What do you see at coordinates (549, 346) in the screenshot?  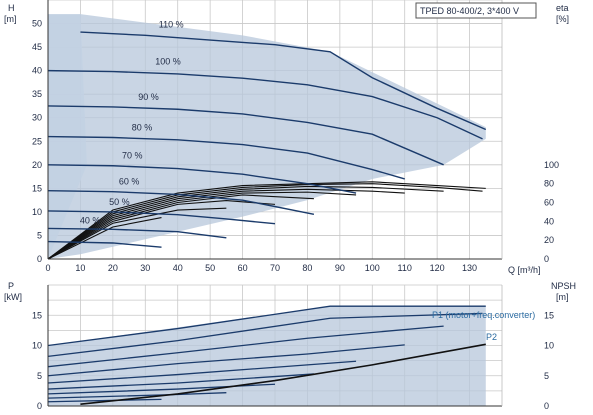 I see `bottom-y2-tick-label: 10` at bounding box center [549, 346].